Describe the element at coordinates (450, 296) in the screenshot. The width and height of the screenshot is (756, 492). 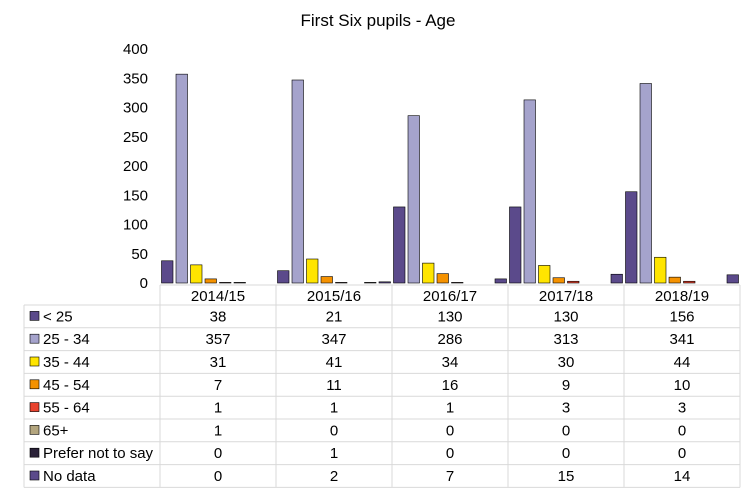
I see `x-category-label: 2016/17` at that location.